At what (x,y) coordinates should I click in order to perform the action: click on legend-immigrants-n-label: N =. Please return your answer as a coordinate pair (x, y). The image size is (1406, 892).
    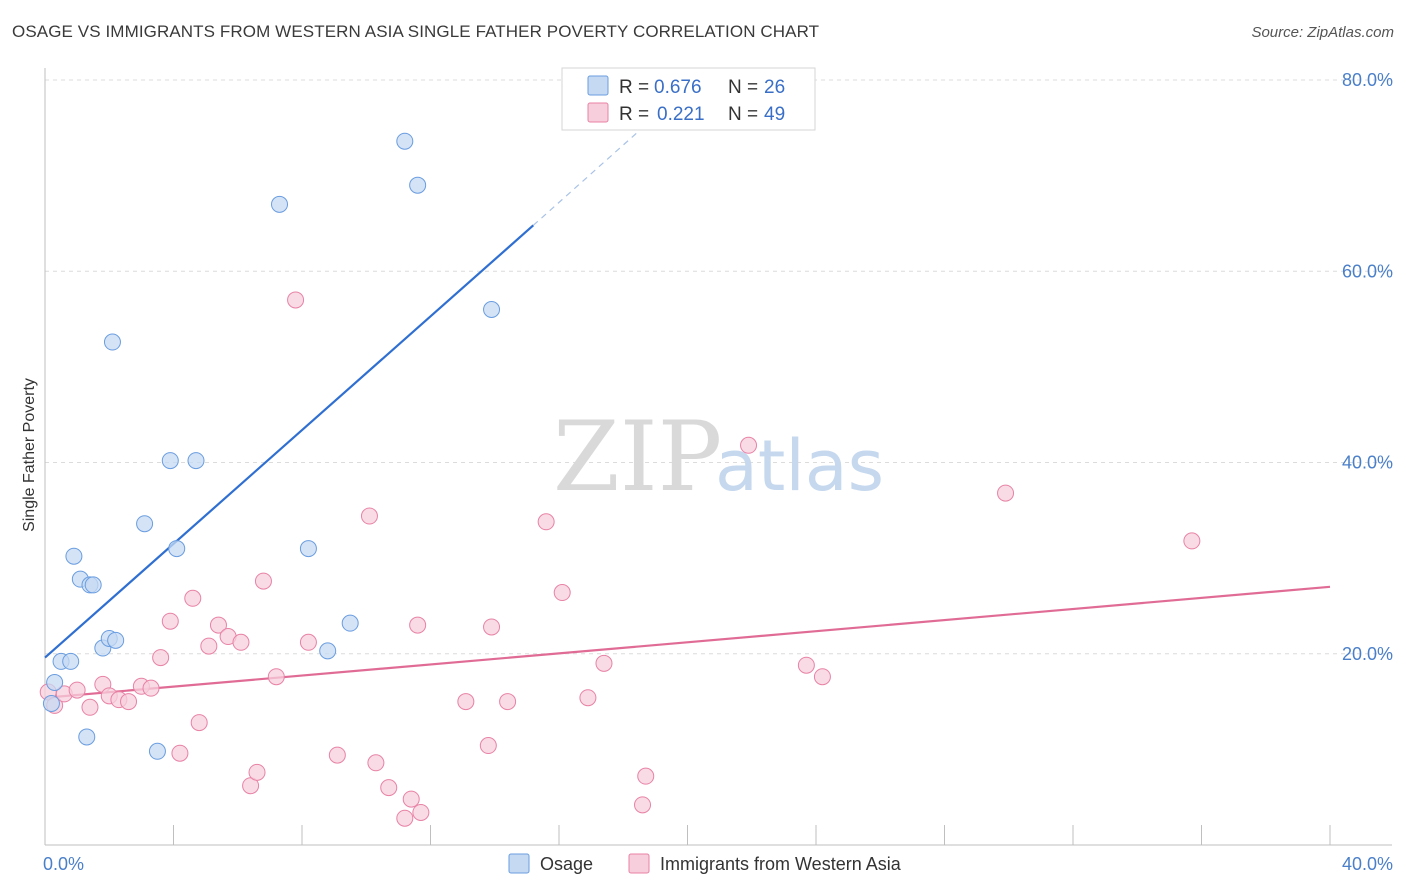
    Looking at the image, I should click on (743, 114).